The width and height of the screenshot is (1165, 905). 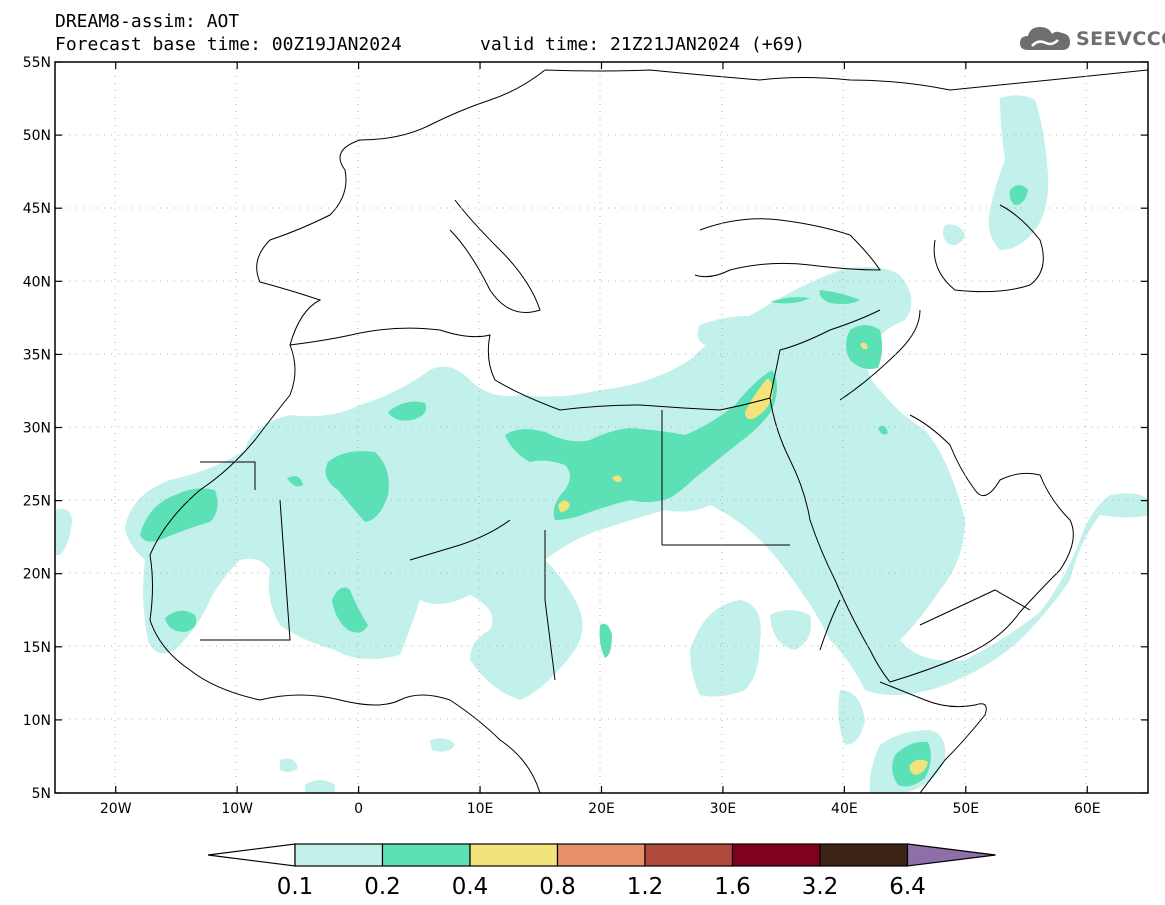 What do you see at coordinates (37, 429) in the screenshot?
I see `lat-tick-label: 30N` at bounding box center [37, 429].